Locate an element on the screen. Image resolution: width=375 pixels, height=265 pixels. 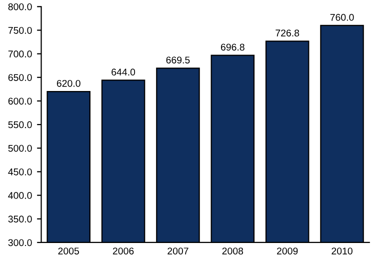
y-tick-label: 700.0 is located at coordinates (20, 54).